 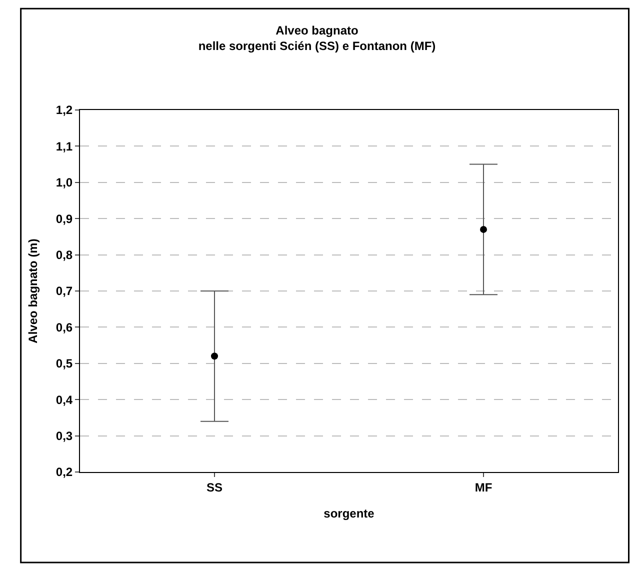 What do you see at coordinates (64, 436) in the screenshot?
I see `y-tick-label: 0,3` at bounding box center [64, 436].